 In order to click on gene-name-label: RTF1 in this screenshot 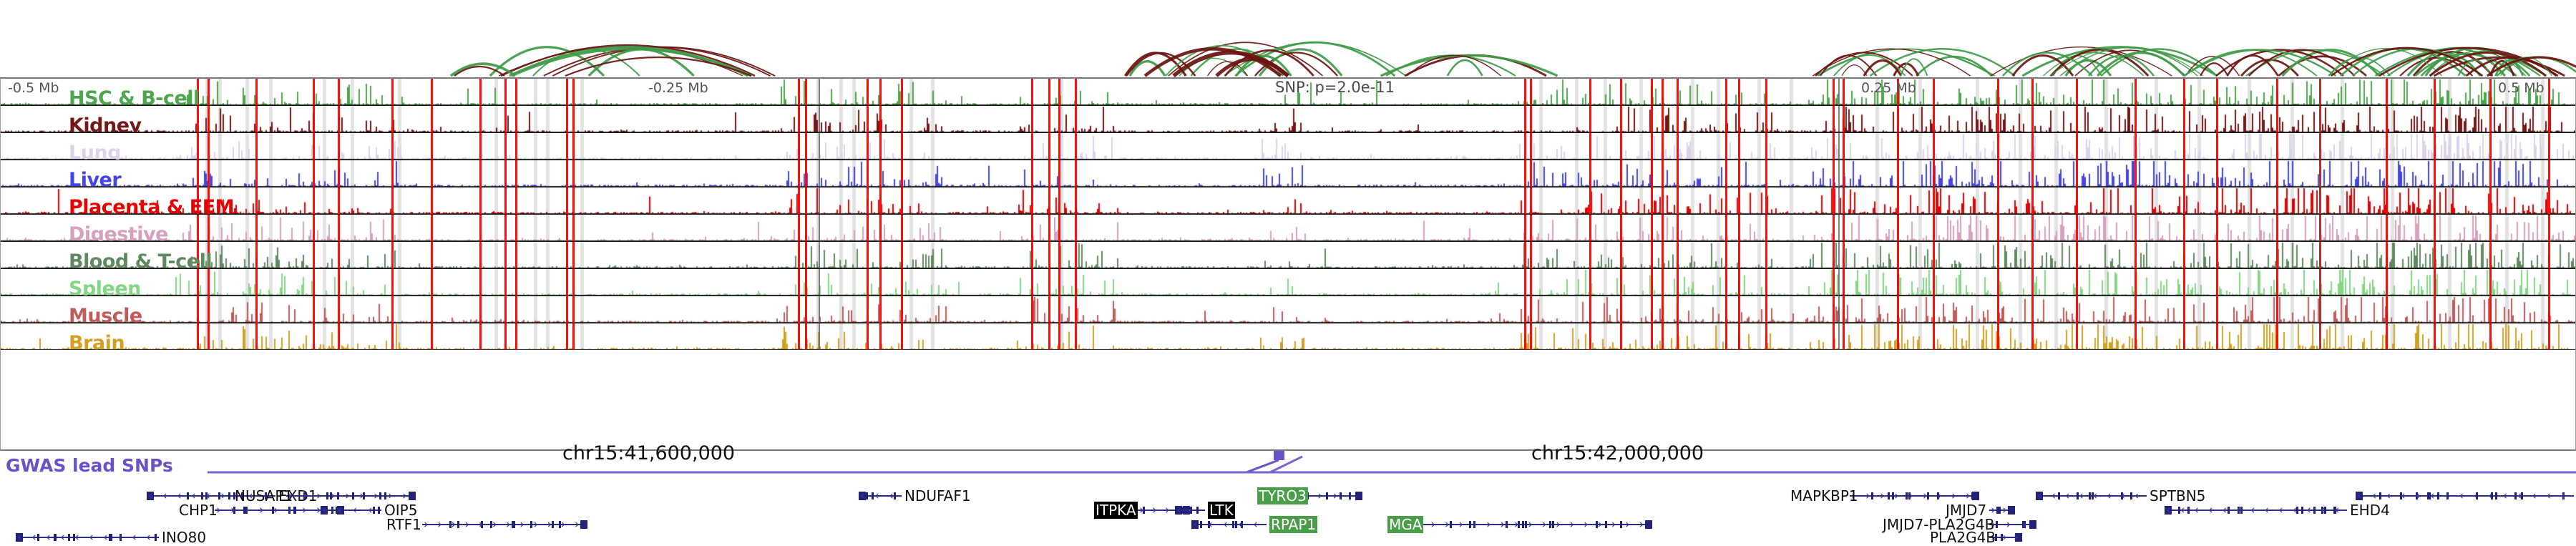, I will do `click(403, 524)`.